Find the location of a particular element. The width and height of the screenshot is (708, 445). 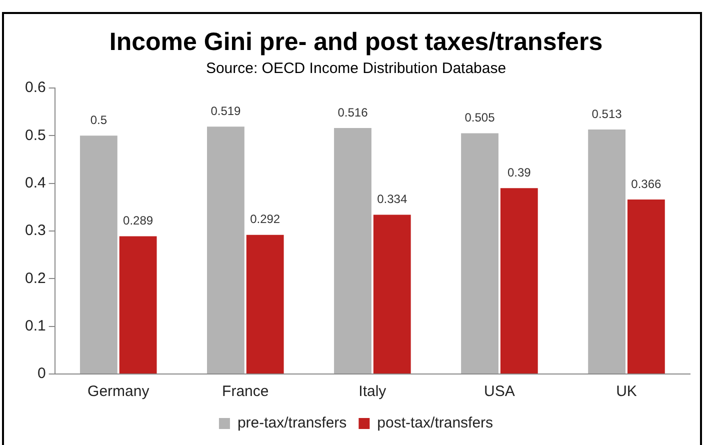

y-tick-label: 0.4 is located at coordinates (35, 183).